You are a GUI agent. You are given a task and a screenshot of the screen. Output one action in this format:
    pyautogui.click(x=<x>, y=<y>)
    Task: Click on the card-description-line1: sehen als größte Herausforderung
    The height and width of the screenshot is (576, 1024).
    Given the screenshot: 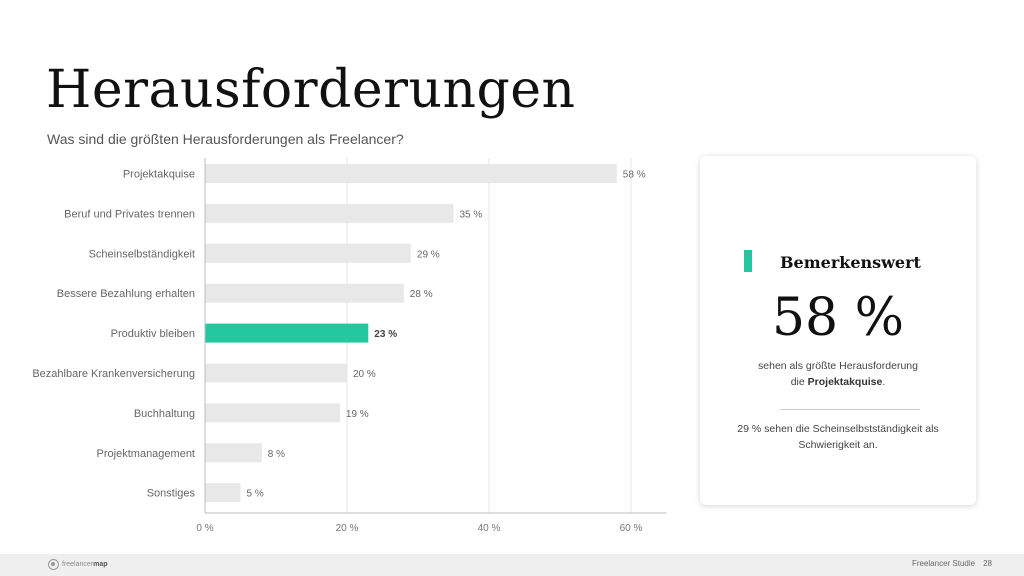 What is the action you would take?
    pyautogui.click(x=838, y=366)
    